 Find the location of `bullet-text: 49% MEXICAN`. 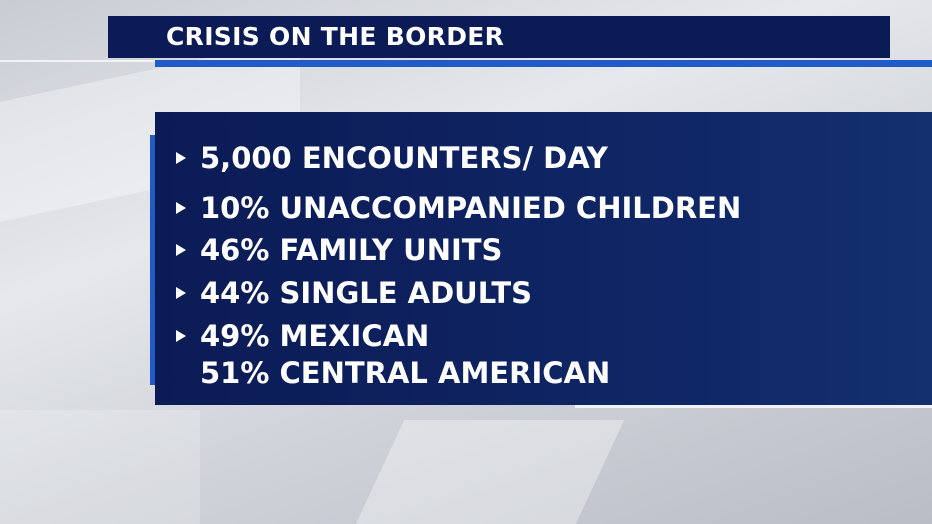

bullet-text: 49% MEXICAN is located at coordinates (315, 336).